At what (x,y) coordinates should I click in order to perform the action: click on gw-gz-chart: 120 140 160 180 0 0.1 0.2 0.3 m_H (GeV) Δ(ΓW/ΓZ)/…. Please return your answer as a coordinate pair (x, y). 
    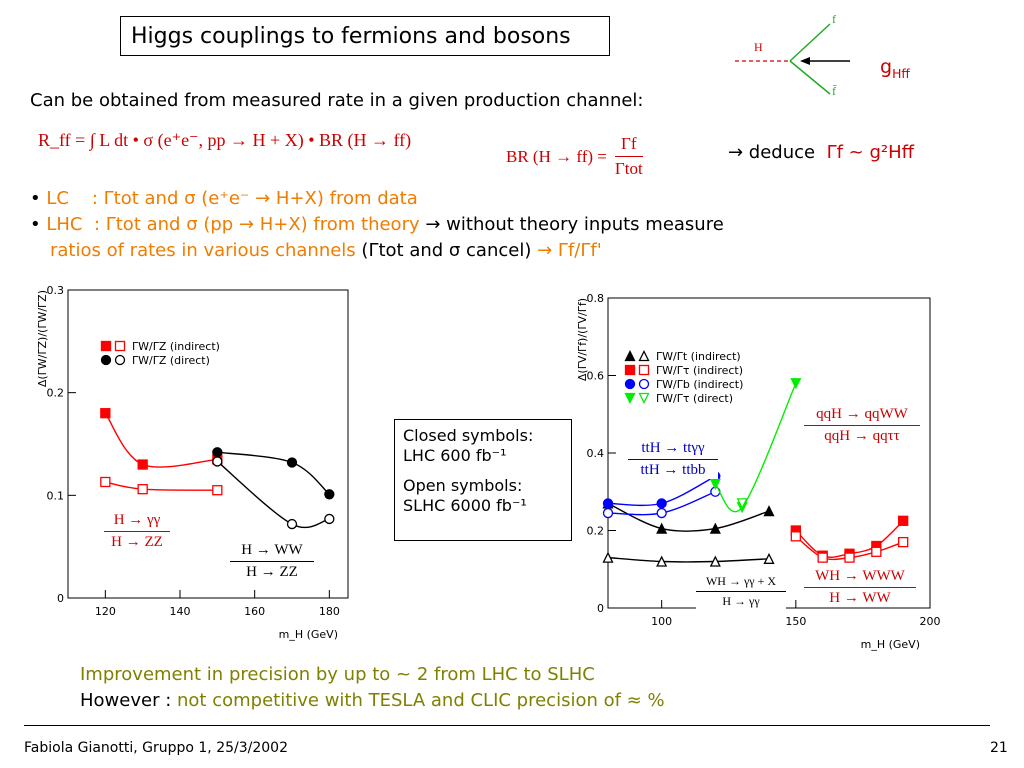
    Looking at the image, I should click on (192, 462).